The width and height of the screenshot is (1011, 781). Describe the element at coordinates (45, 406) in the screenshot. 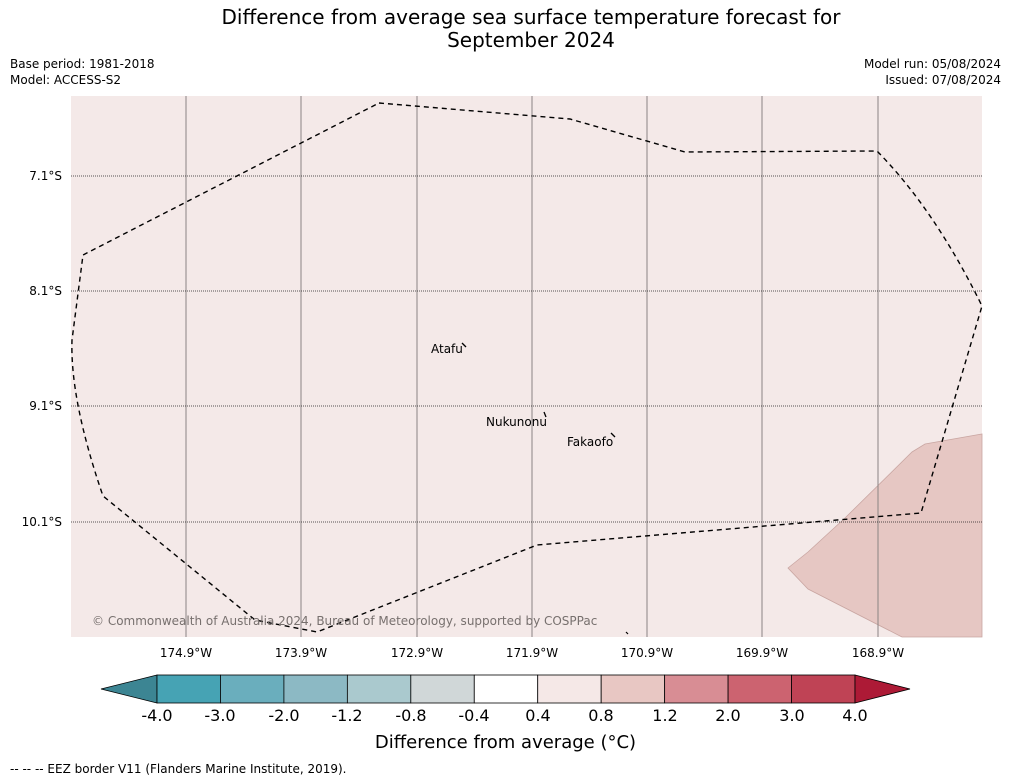

I see `latitude-label: 9.1°S` at that location.